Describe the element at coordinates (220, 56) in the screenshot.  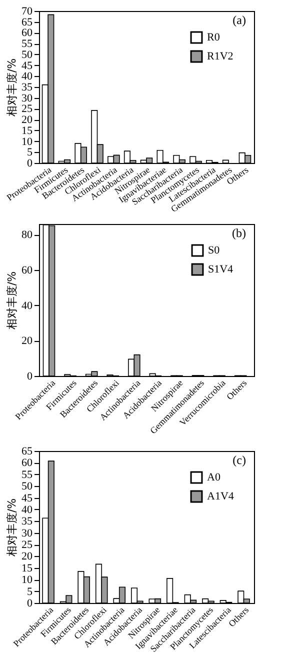
I see `legend-label: R1V2` at that location.